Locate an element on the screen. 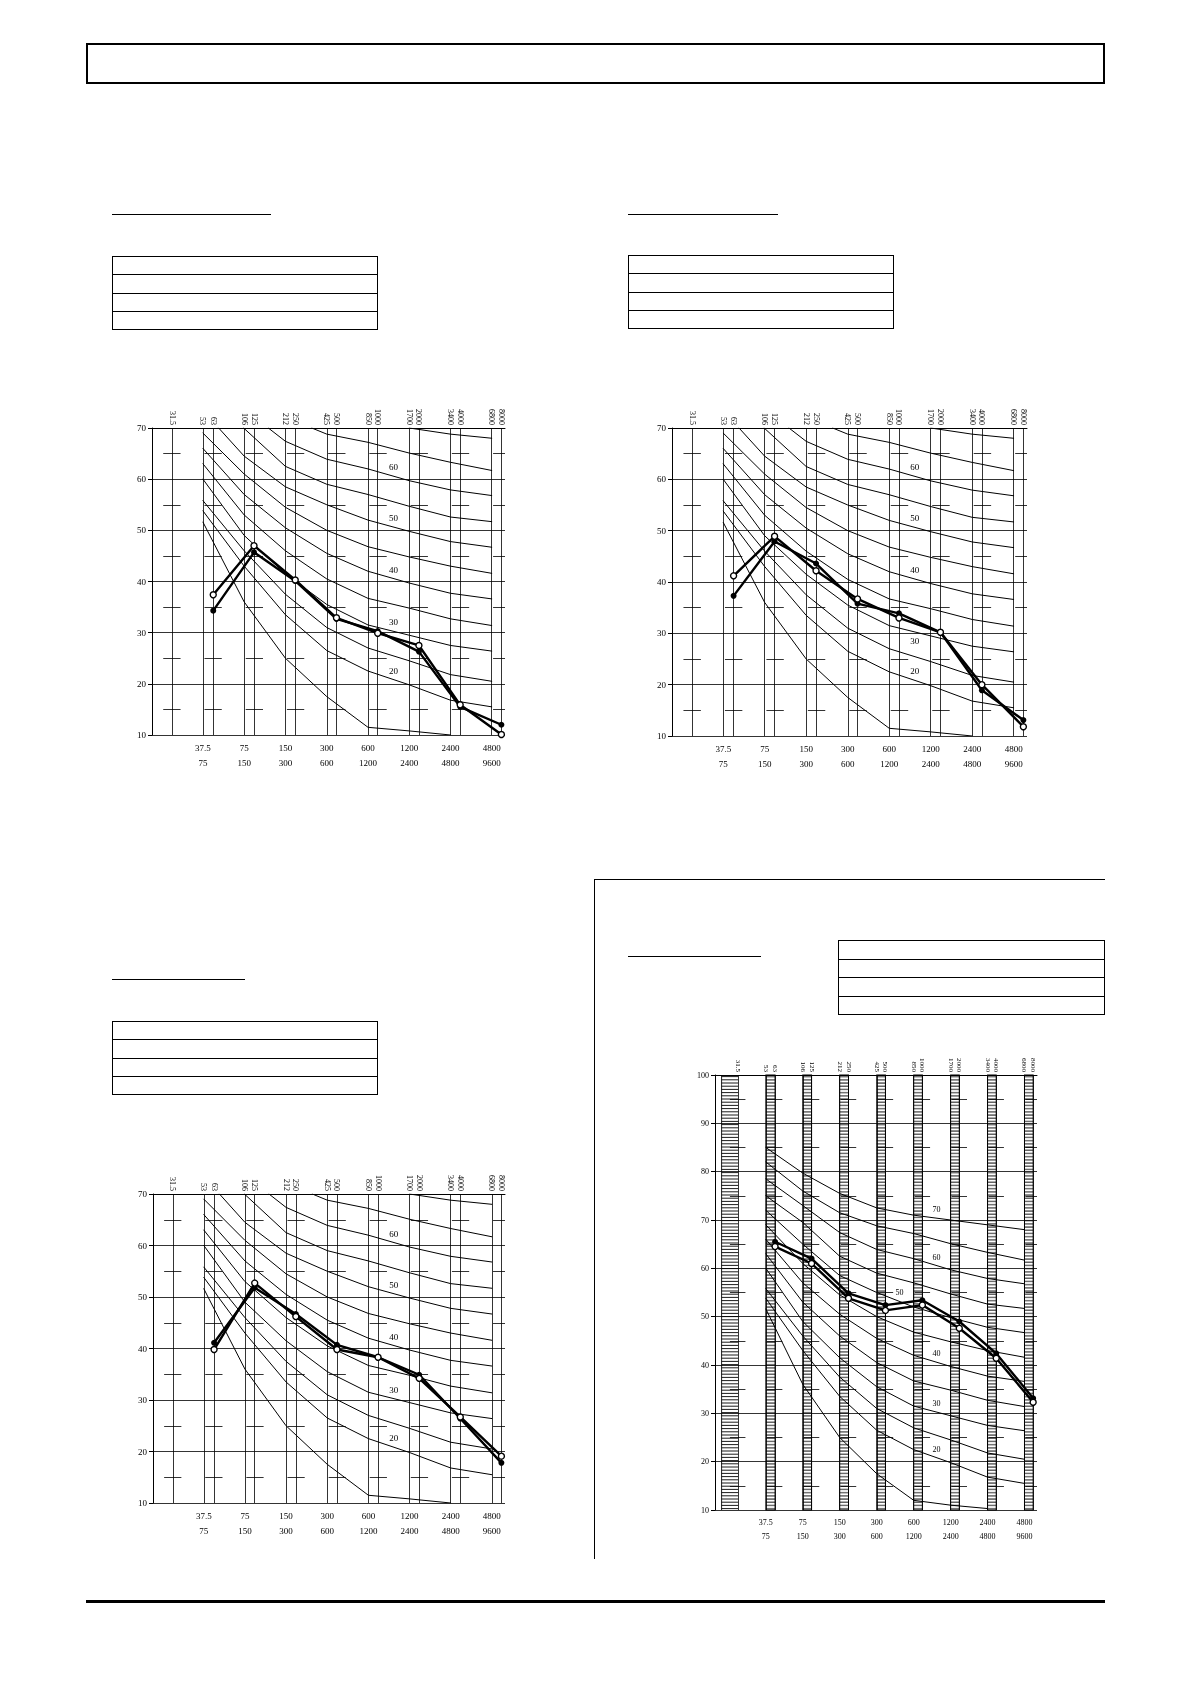  y-tick-label: 100 is located at coordinates (703, 1075).